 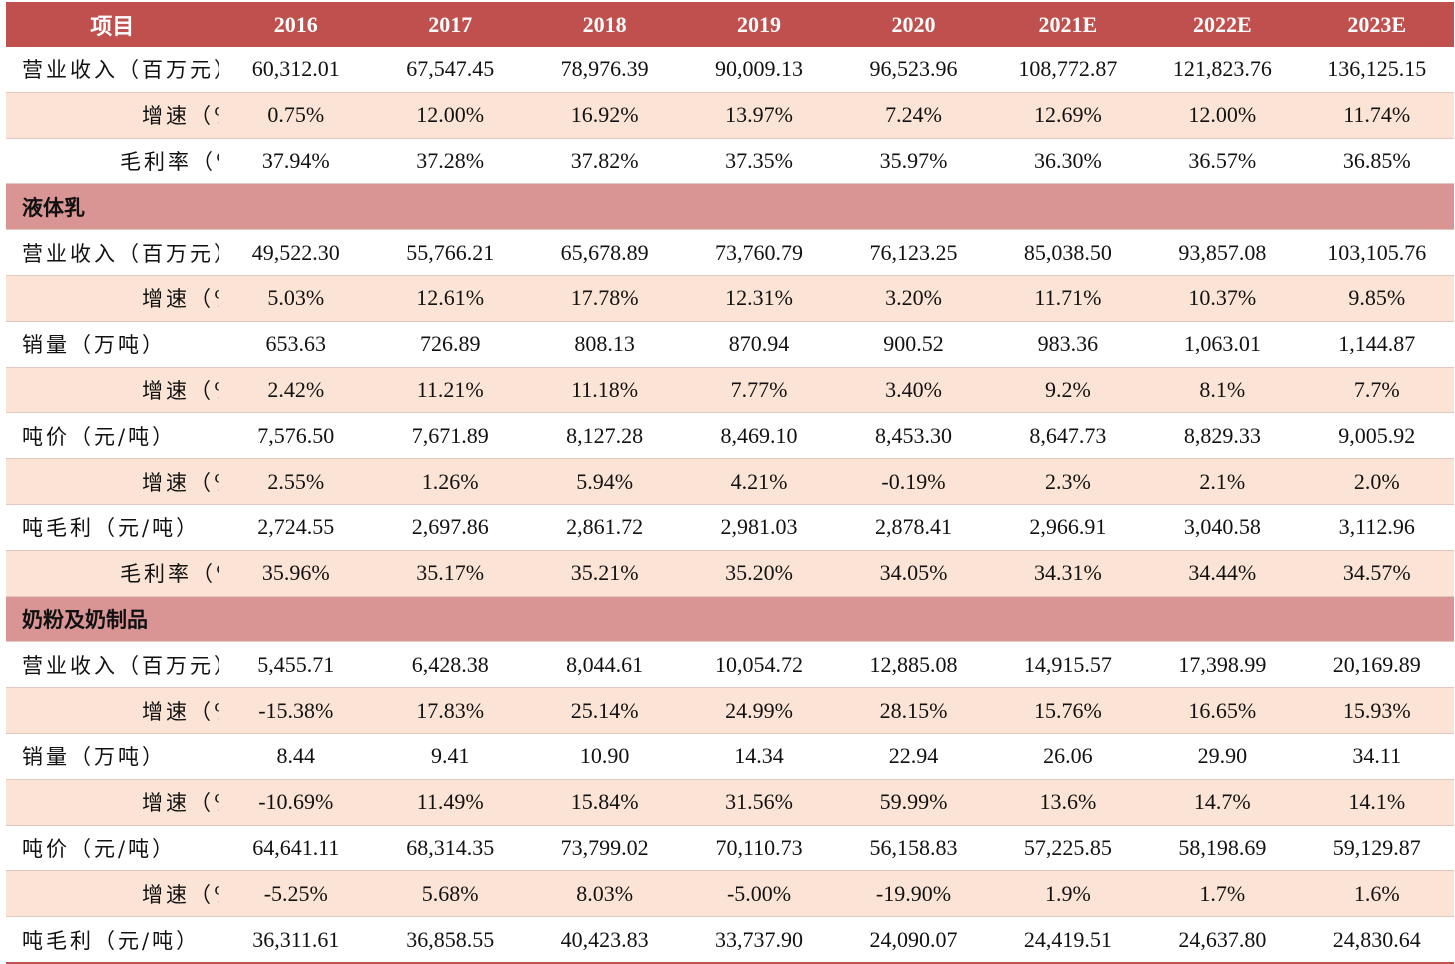 What do you see at coordinates (913, 664) in the screenshot?
I see `table-cell: 12,885.08` at bounding box center [913, 664].